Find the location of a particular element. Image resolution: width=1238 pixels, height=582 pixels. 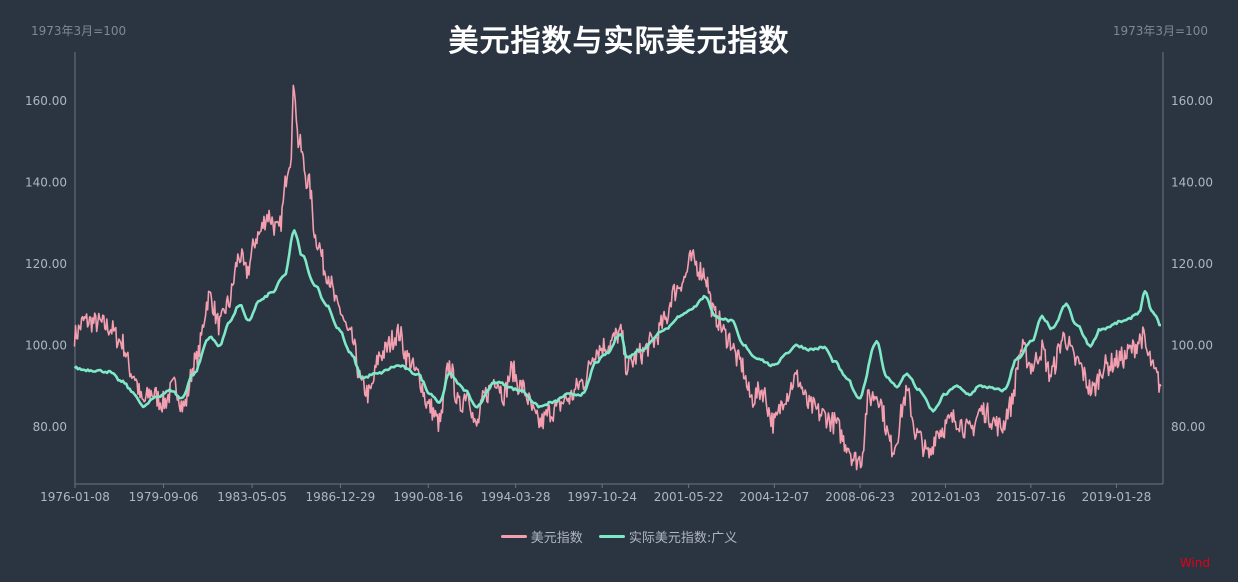

x-tick-label: 2008-06-23 is located at coordinates (860, 497).